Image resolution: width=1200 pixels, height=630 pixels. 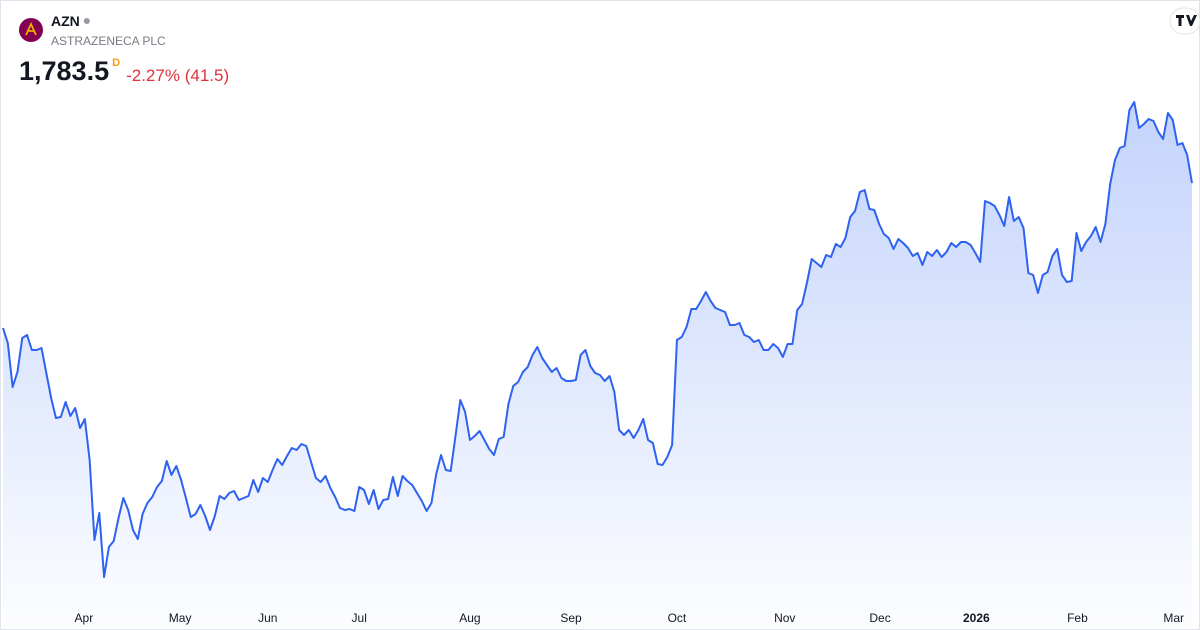 What do you see at coordinates (116, 63) in the screenshot?
I see `interval: D` at bounding box center [116, 63].